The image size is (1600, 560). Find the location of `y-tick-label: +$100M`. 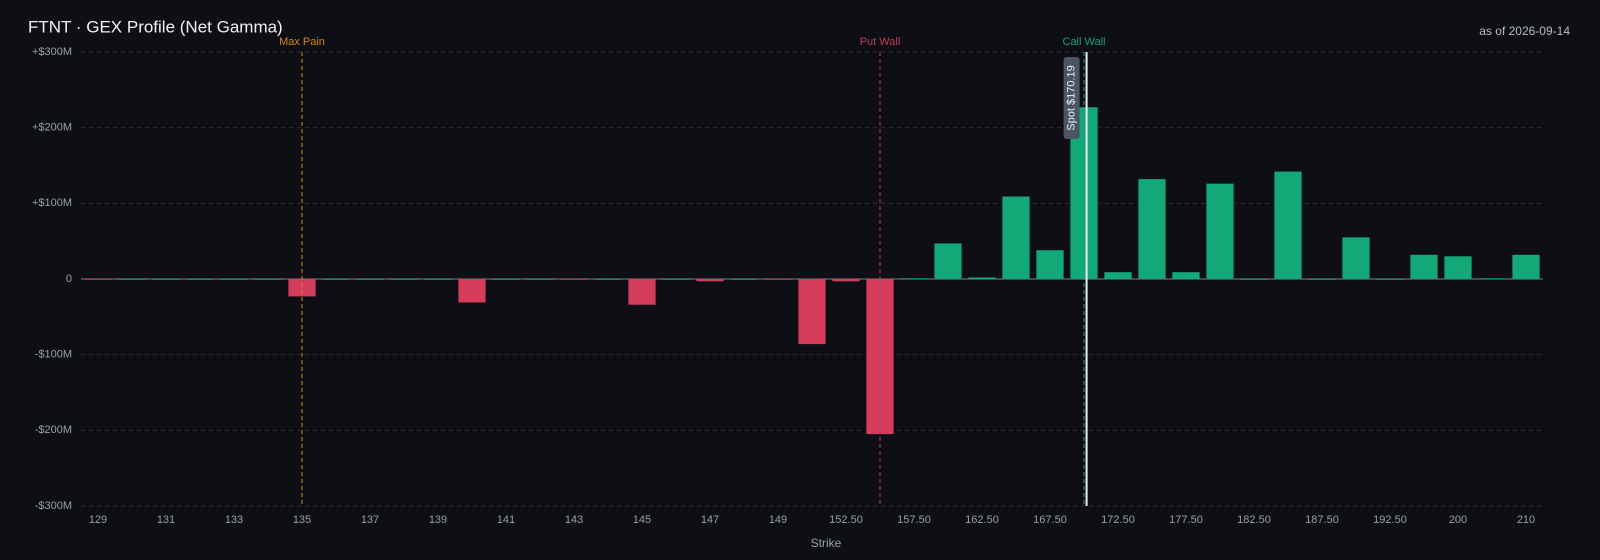

y-tick-label: +$100M is located at coordinates (52, 203).